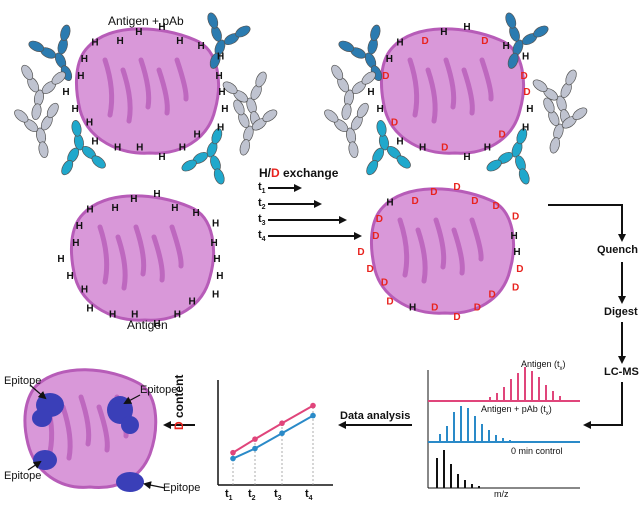 Image resolution: width=643 pixels, height=507 pixels. Describe the element at coordinates (275, 433) in the screenshot. I see `d-content-chart` at that location.